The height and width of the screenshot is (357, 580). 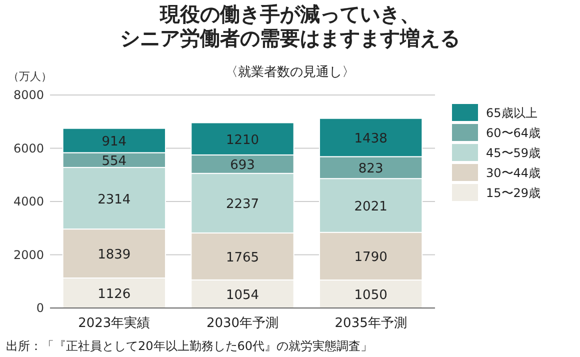 What do you see at coordinates (242, 323) in the screenshot?
I see `x-tick-label: 2030年予測` at bounding box center [242, 323].